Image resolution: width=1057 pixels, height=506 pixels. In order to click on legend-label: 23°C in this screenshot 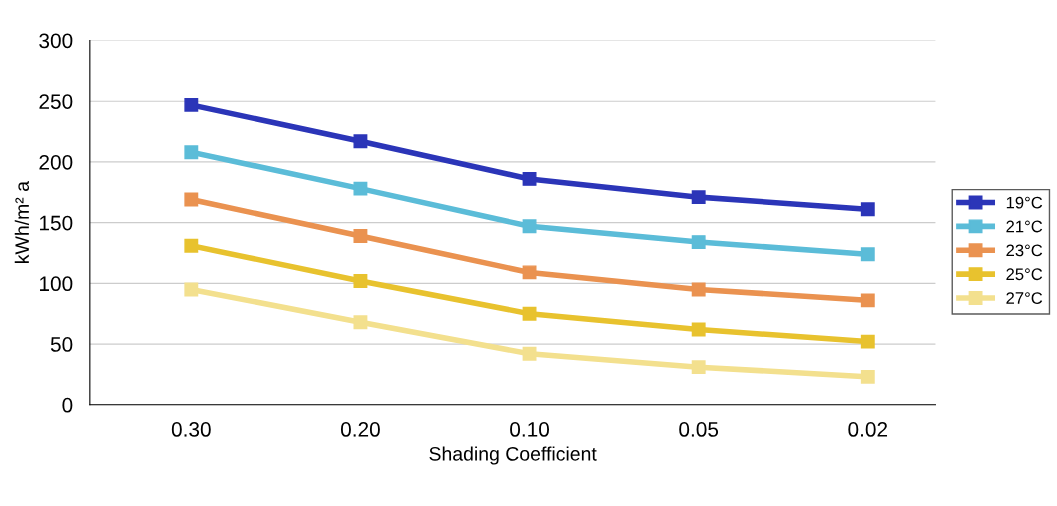, I will do `click(1024, 250)`.